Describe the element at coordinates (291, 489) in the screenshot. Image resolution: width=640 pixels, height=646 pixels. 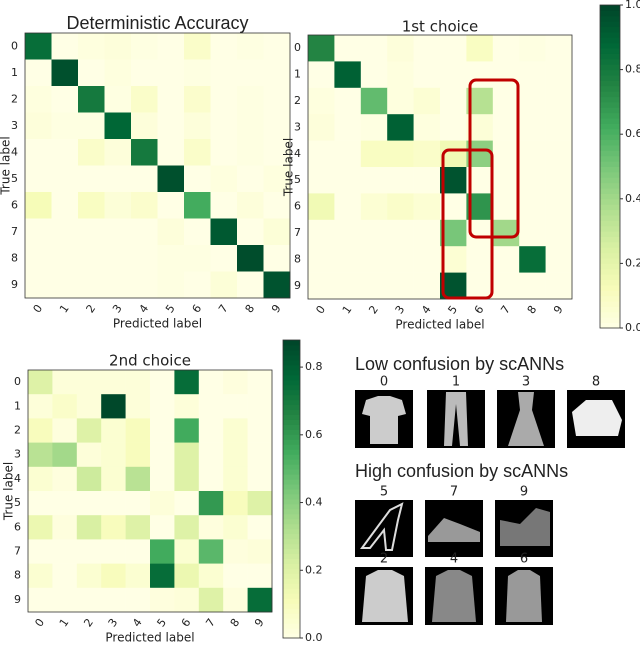
I see `colorbar-frame` at that location.